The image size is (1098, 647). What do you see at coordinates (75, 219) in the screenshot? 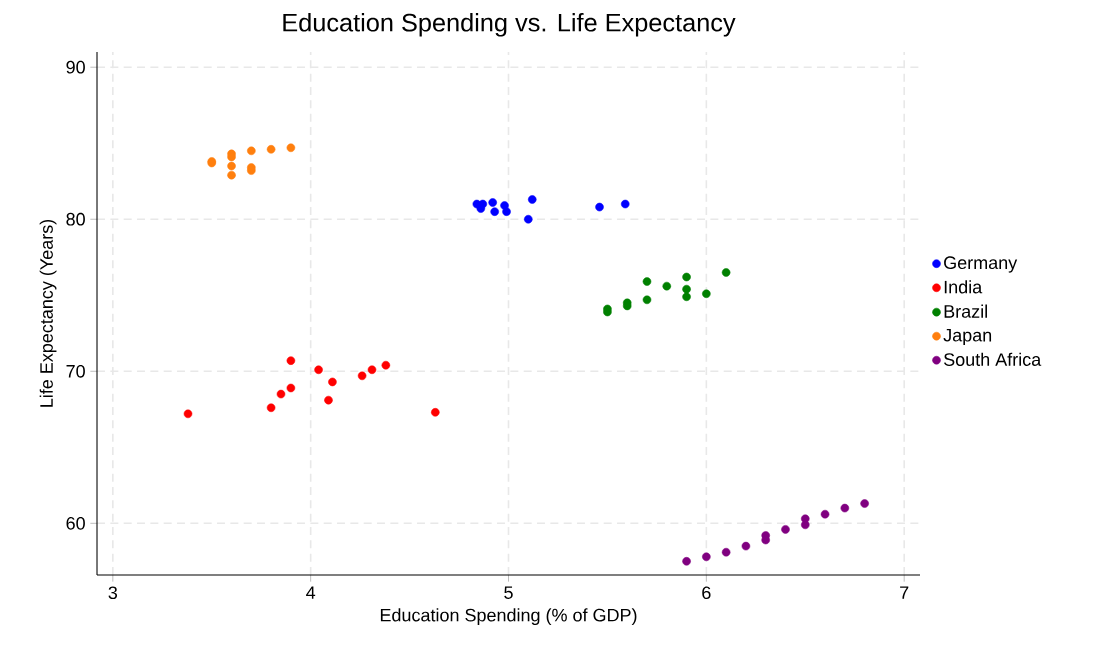
I see `y-tick-label: 80` at bounding box center [75, 219].